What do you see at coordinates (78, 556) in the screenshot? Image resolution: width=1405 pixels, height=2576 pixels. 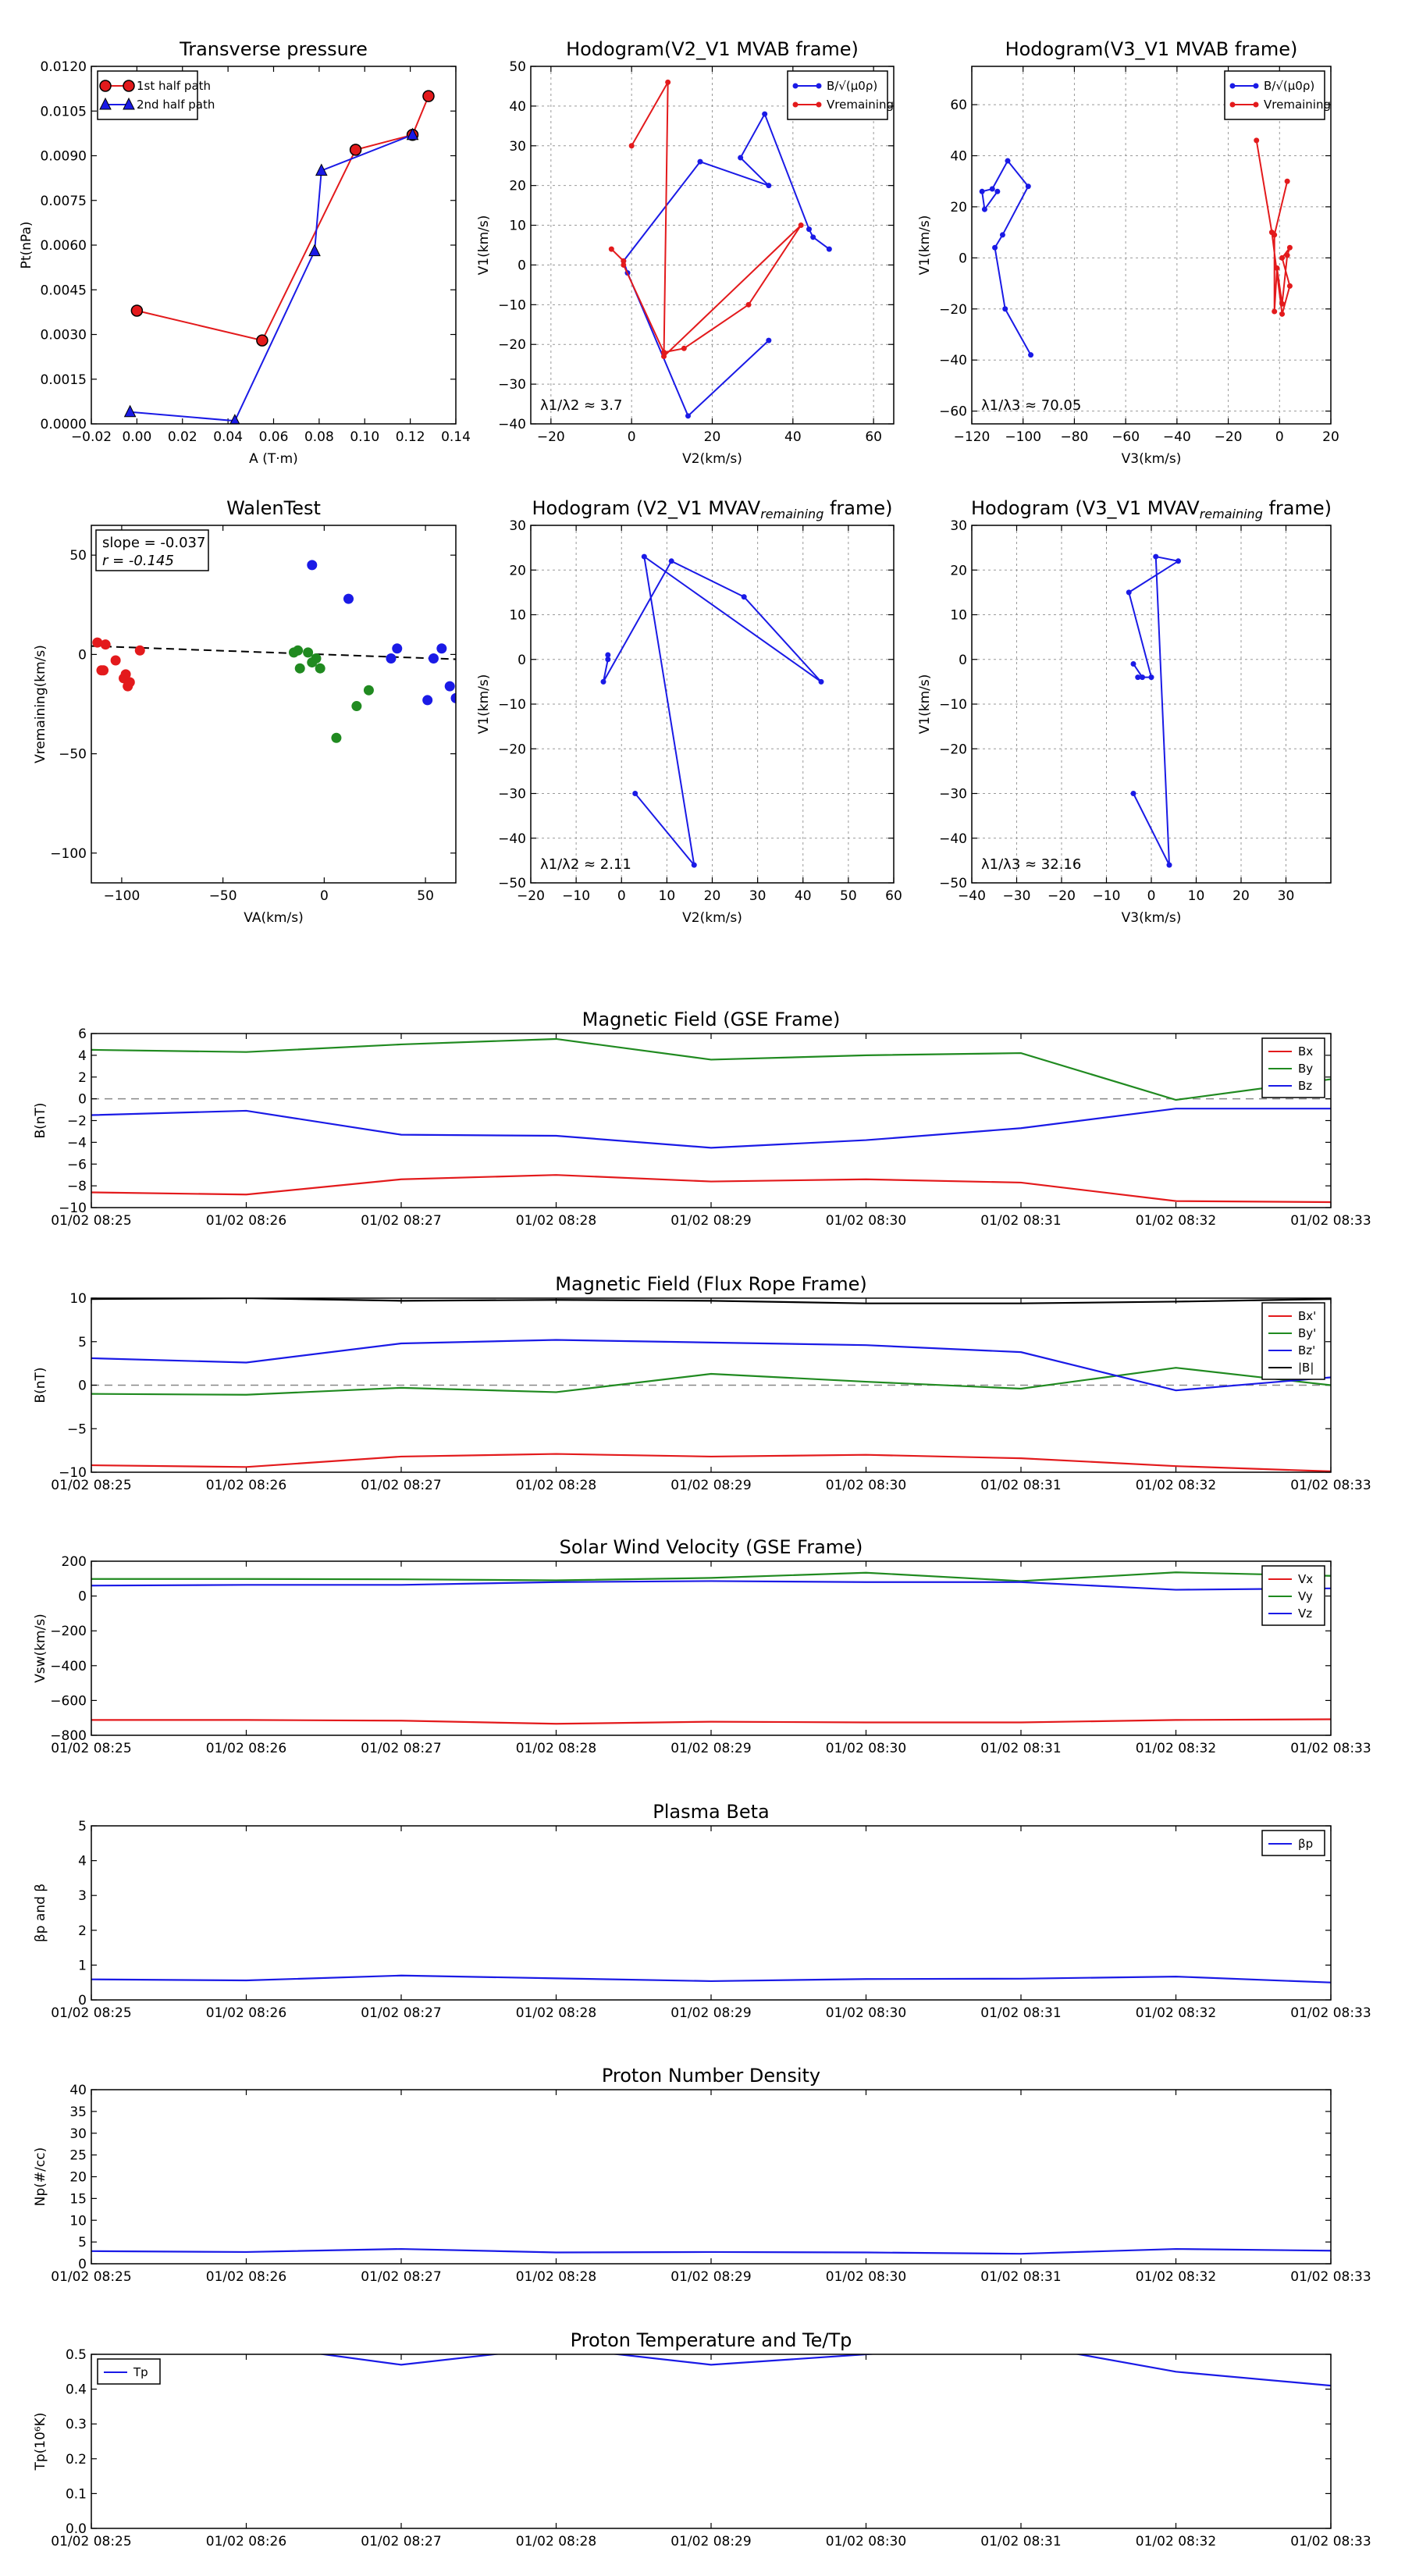 I see `y-tick-label: 50` at bounding box center [78, 556].